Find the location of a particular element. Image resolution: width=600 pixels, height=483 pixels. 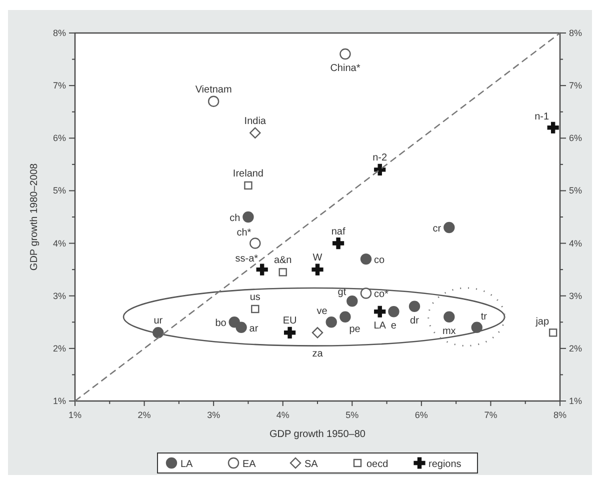

legend-label: EA is located at coordinates (249, 464).